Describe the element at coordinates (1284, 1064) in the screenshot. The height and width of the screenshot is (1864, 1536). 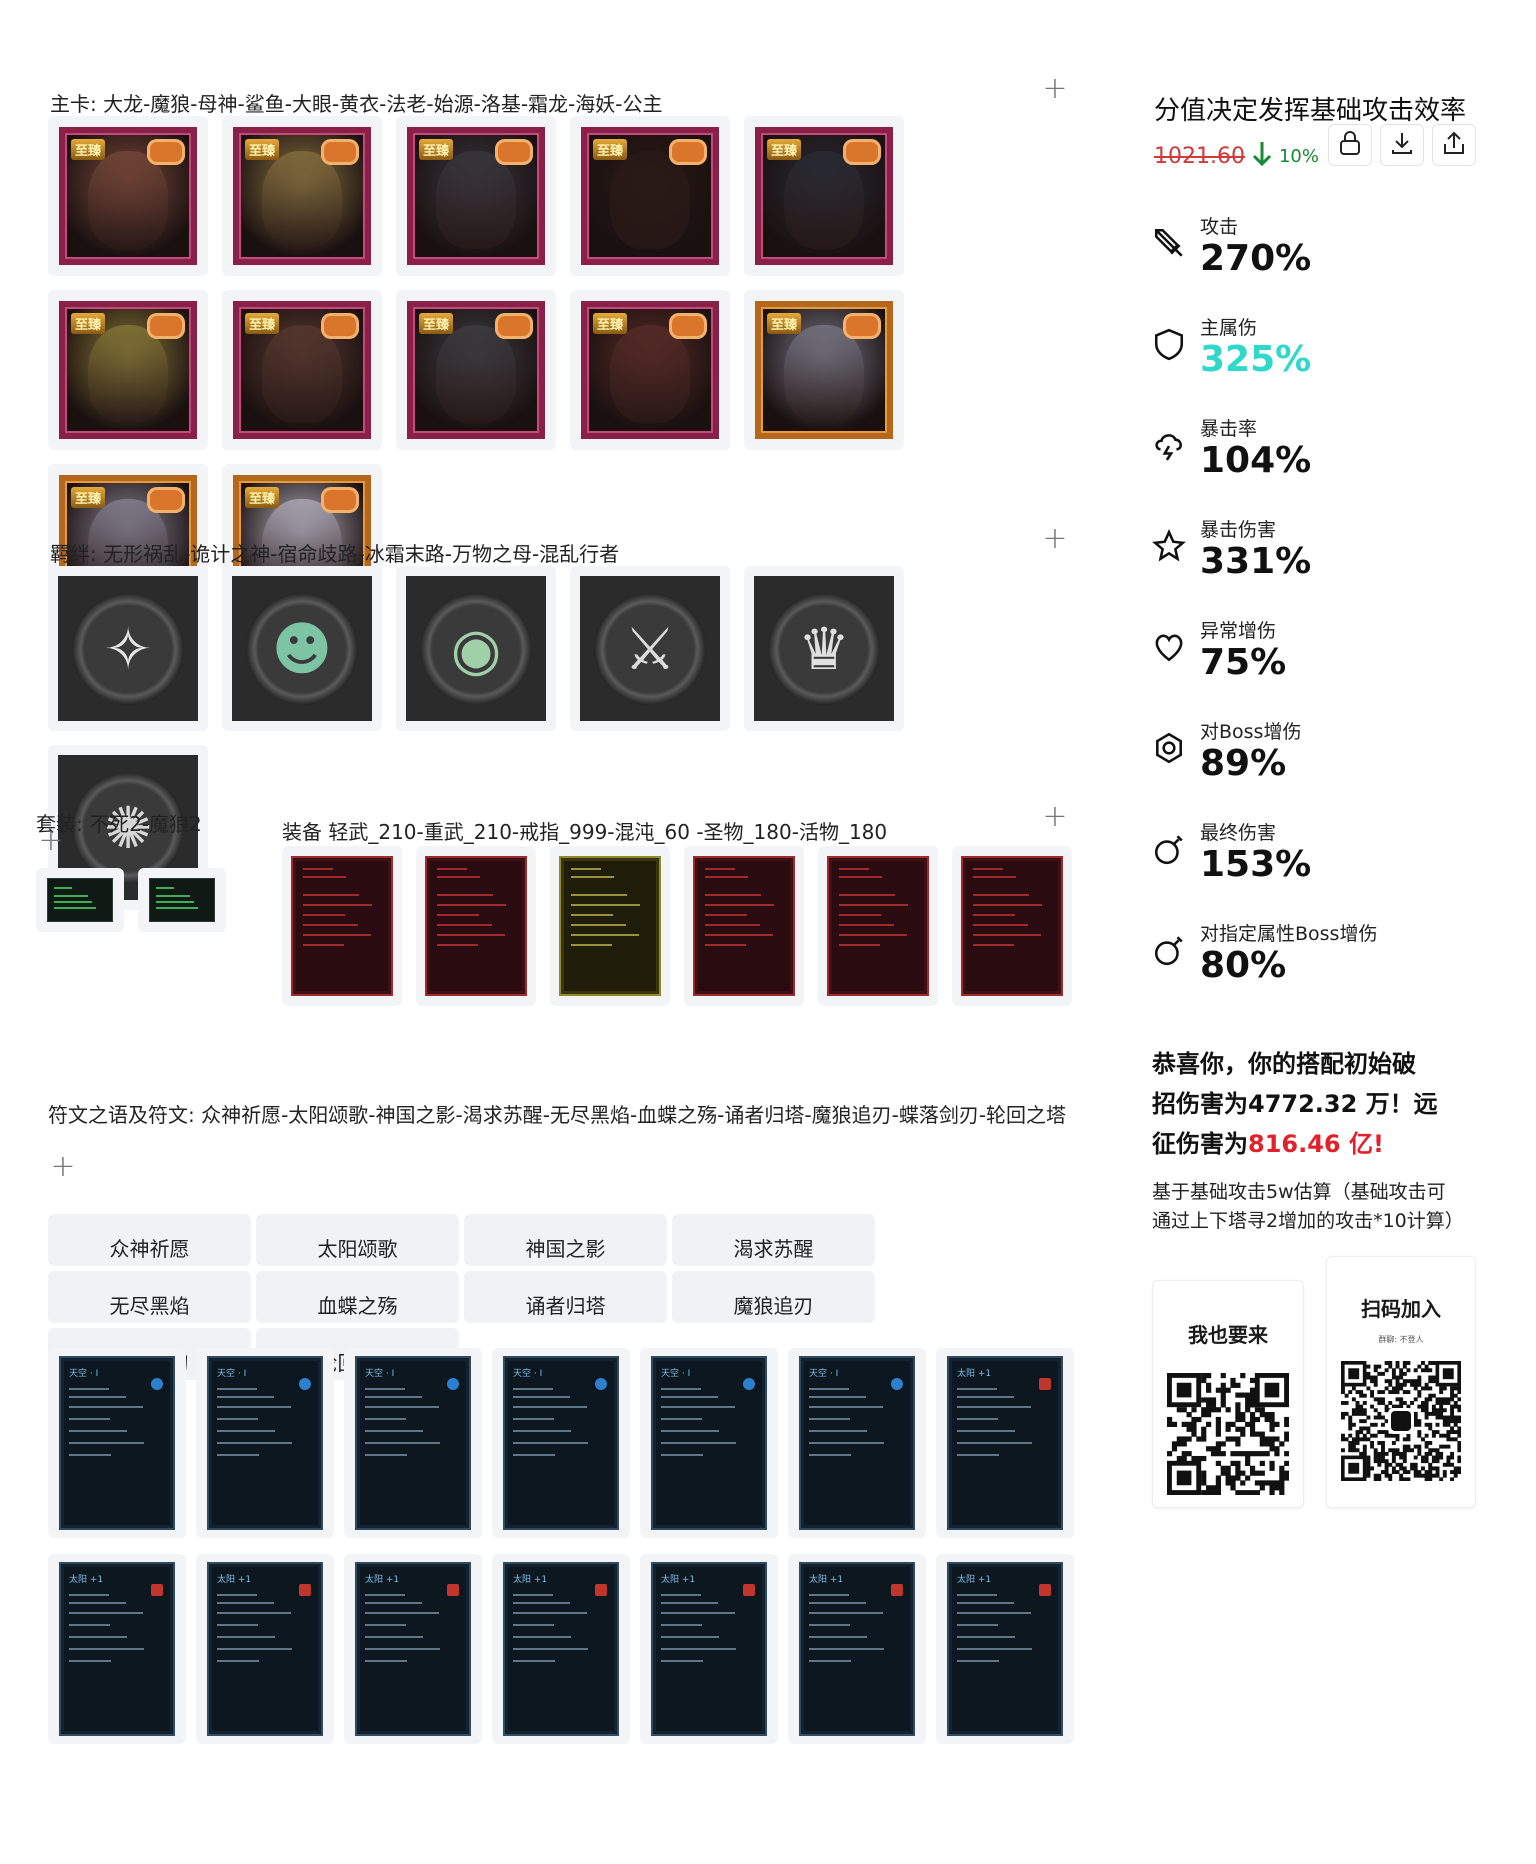
I see `result-line1: 恭喜你，你的搭配初始破` at that location.